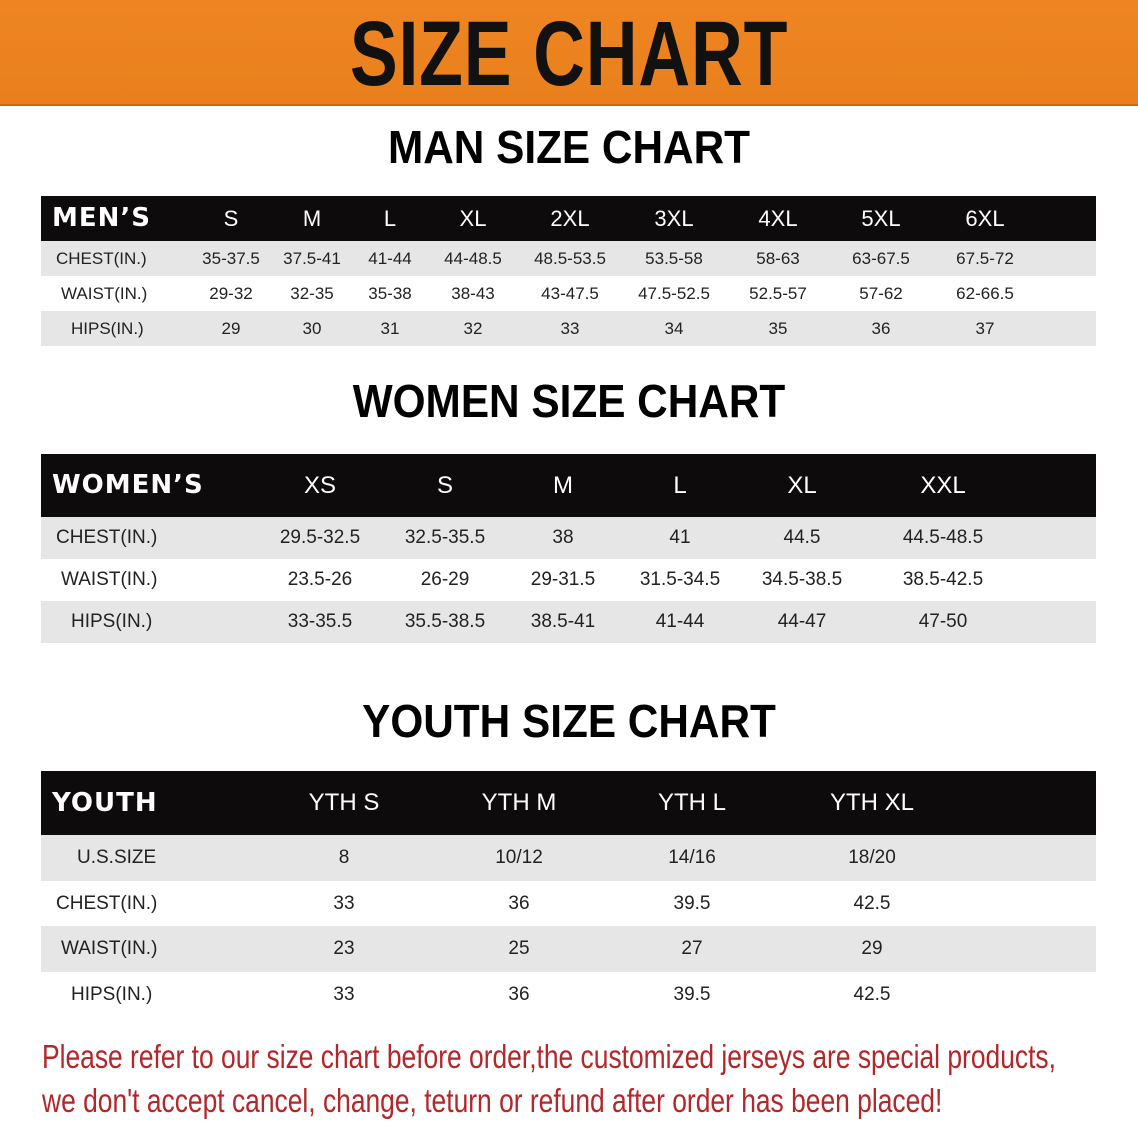  What do you see at coordinates (445, 621) in the screenshot?
I see `table-cell: 35.5-38.5` at bounding box center [445, 621].